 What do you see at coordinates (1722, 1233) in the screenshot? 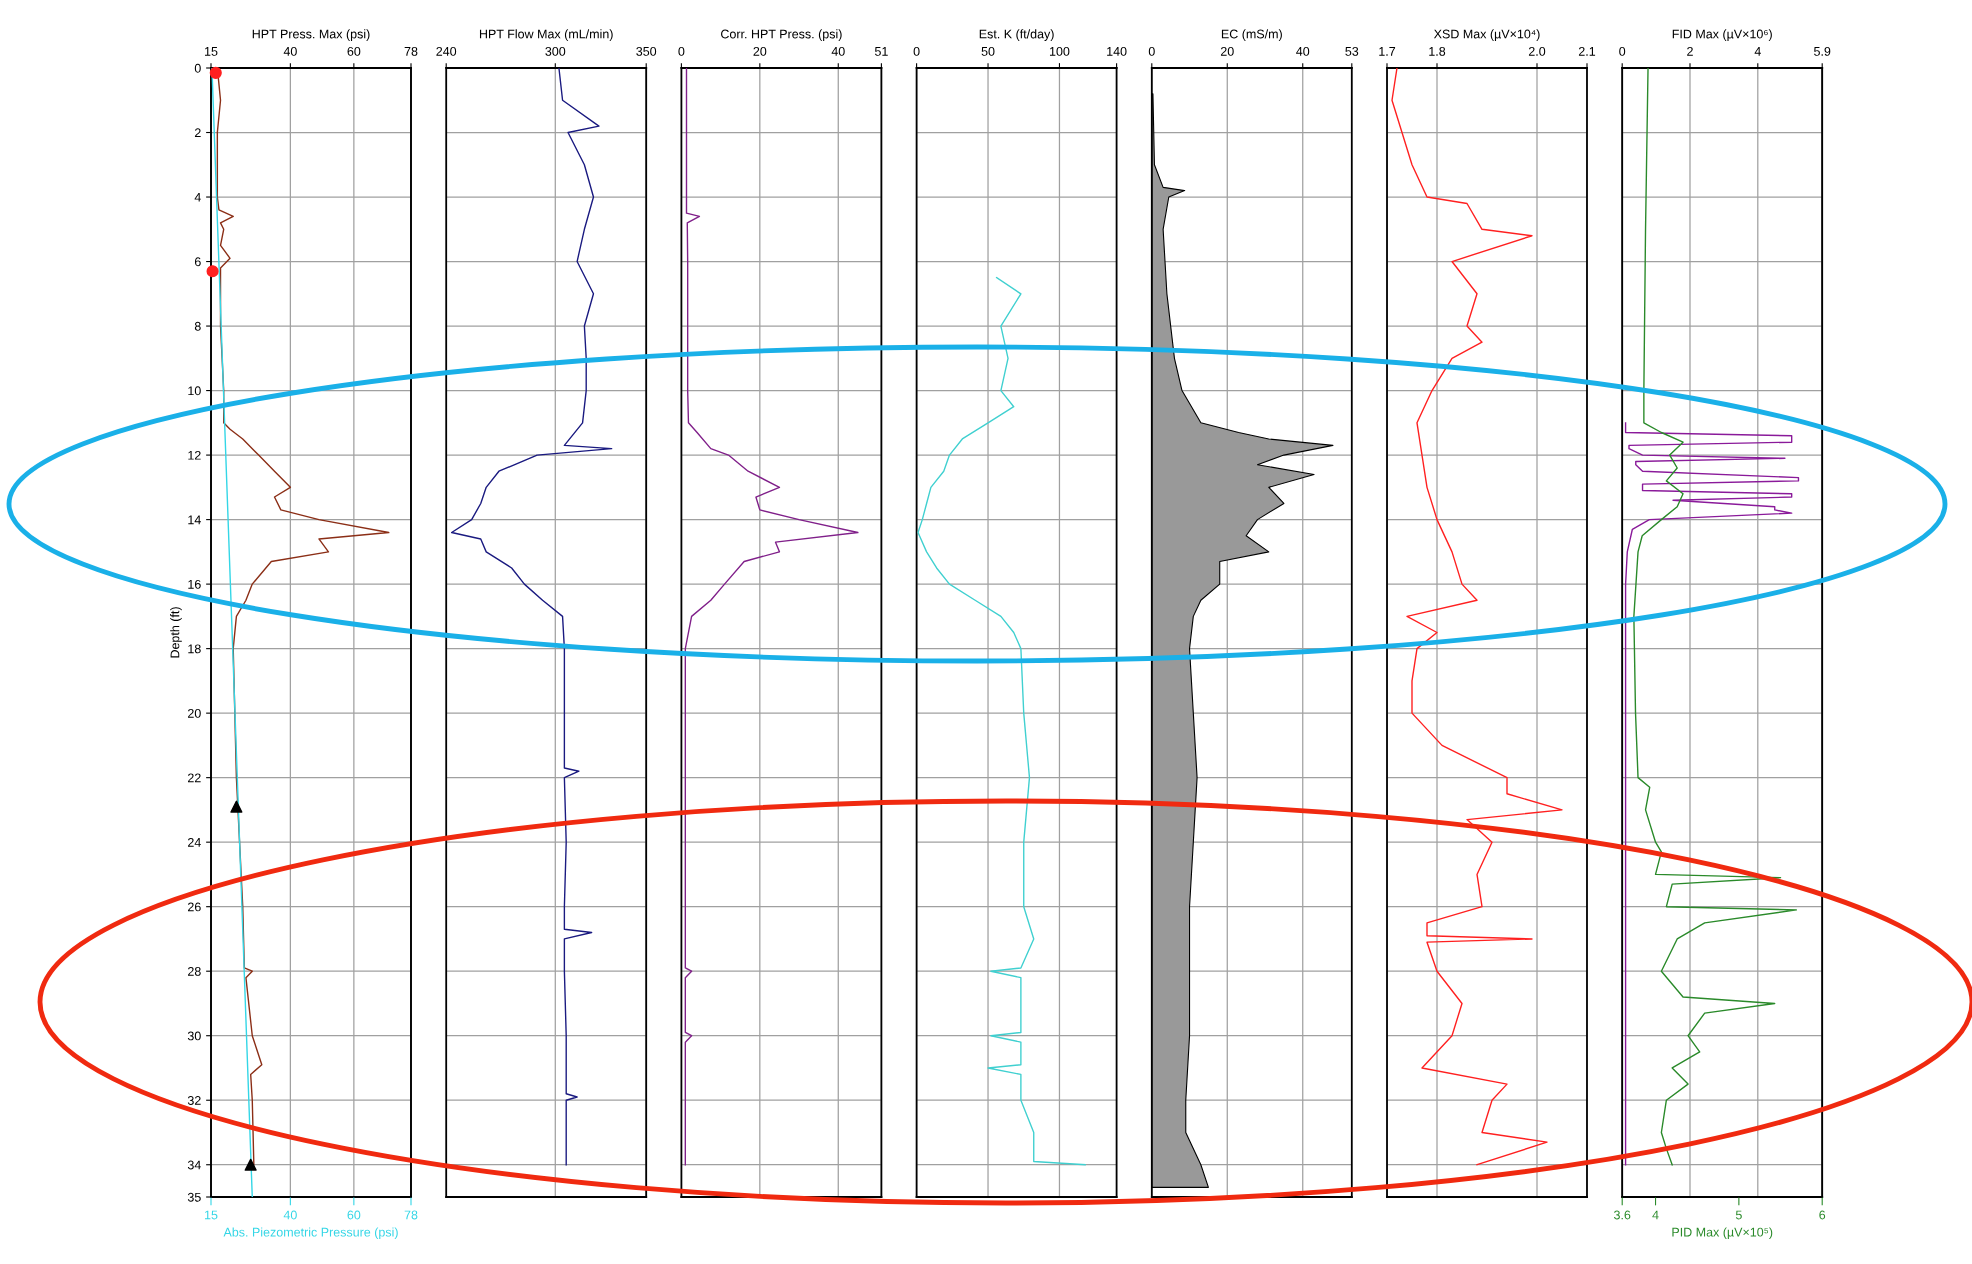
I see `x2-axis-title: PID Max (µV×10⁵)` at bounding box center [1722, 1233].